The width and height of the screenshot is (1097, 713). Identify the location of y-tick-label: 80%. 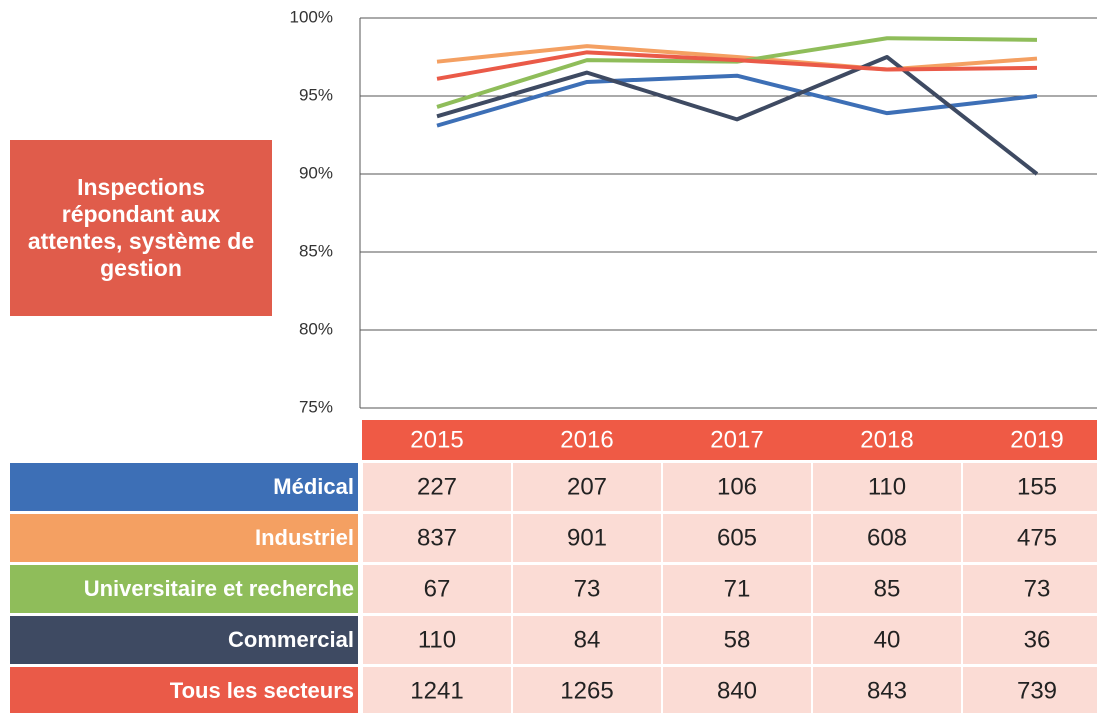
(316, 328).